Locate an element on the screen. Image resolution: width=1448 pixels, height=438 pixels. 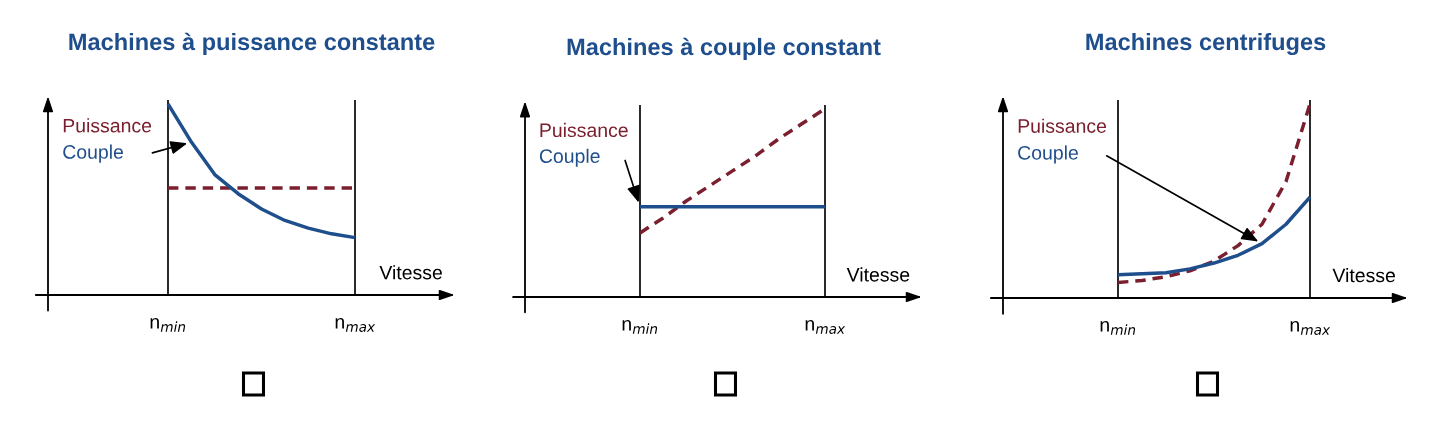
chart-title: Machines centrifuges is located at coordinates (1206, 43).